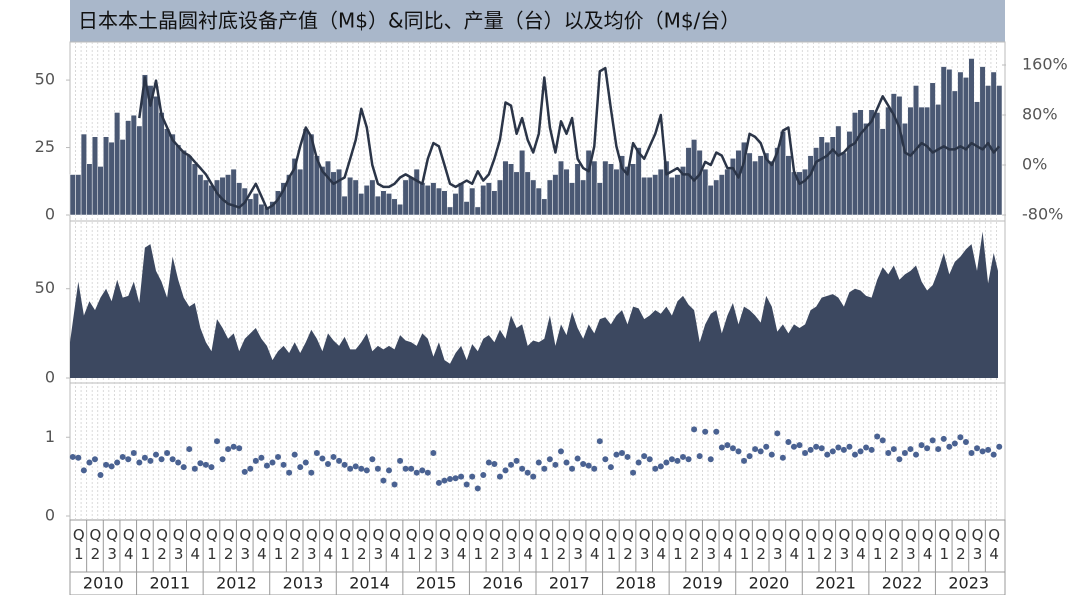  What do you see at coordinates (50, 214) in the screenshot?
I see `y-tick-label: 0` at bounding box center [50, 214].